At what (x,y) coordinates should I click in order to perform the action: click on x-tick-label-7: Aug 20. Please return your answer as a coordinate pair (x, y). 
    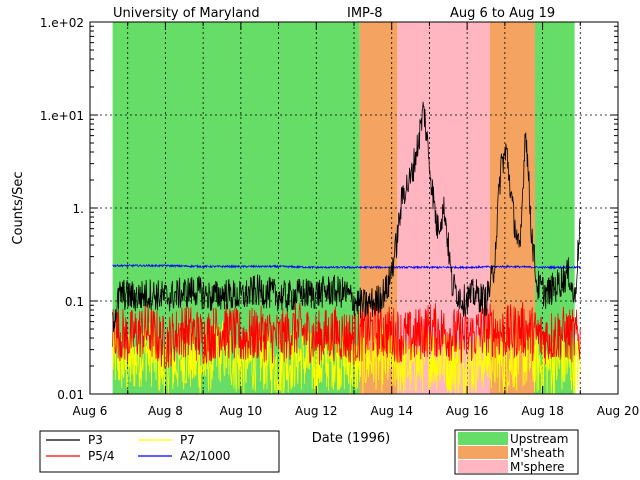
    Looking at the image, I should click on (618, 411).